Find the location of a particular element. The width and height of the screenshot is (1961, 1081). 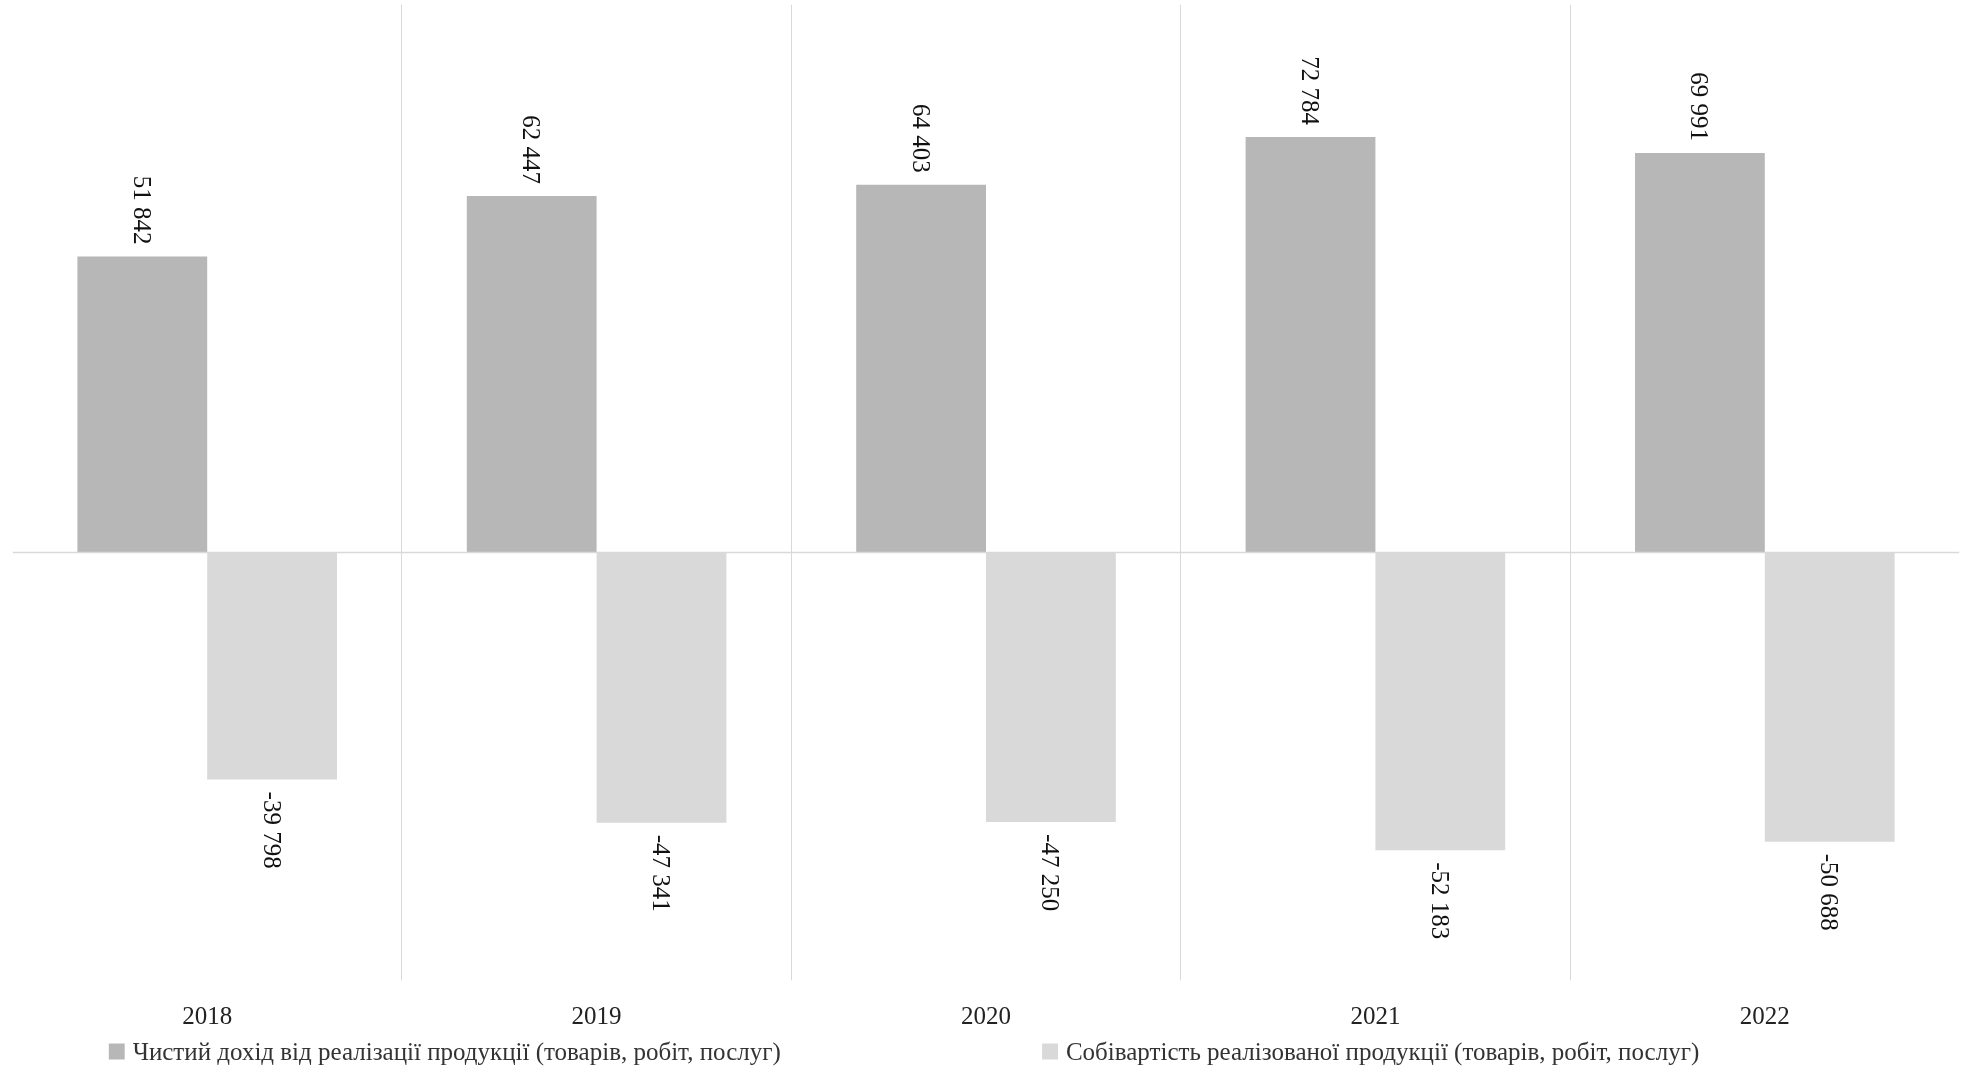

data-label: -52 183 is located at coordinates (1440, 901).